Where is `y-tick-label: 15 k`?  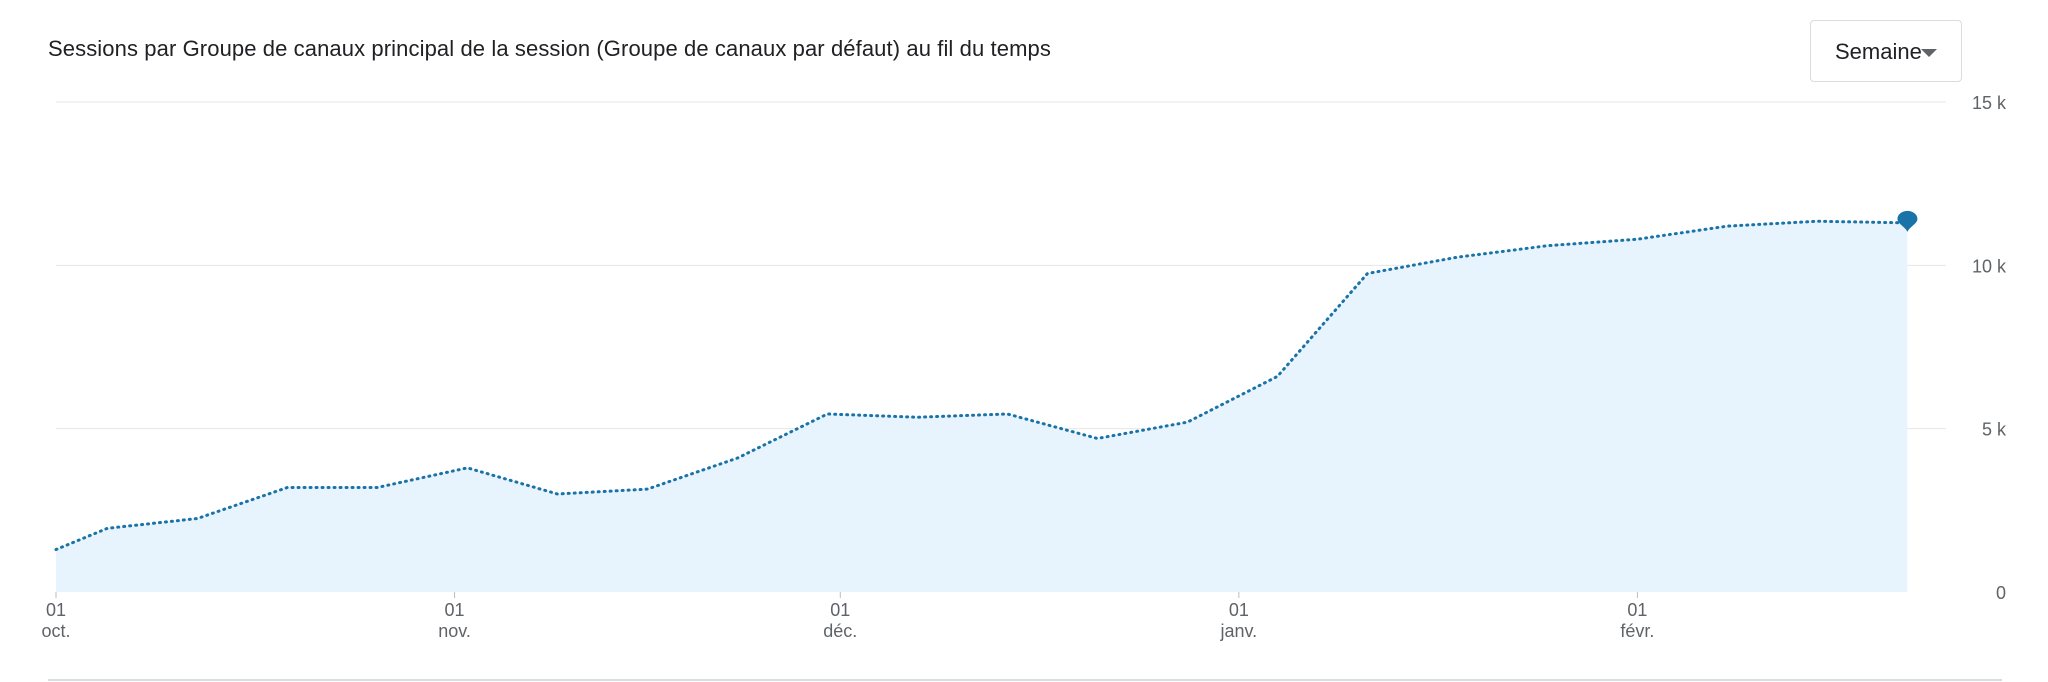 y-tick-label: 15 k is located at coordinates (1989, 103).